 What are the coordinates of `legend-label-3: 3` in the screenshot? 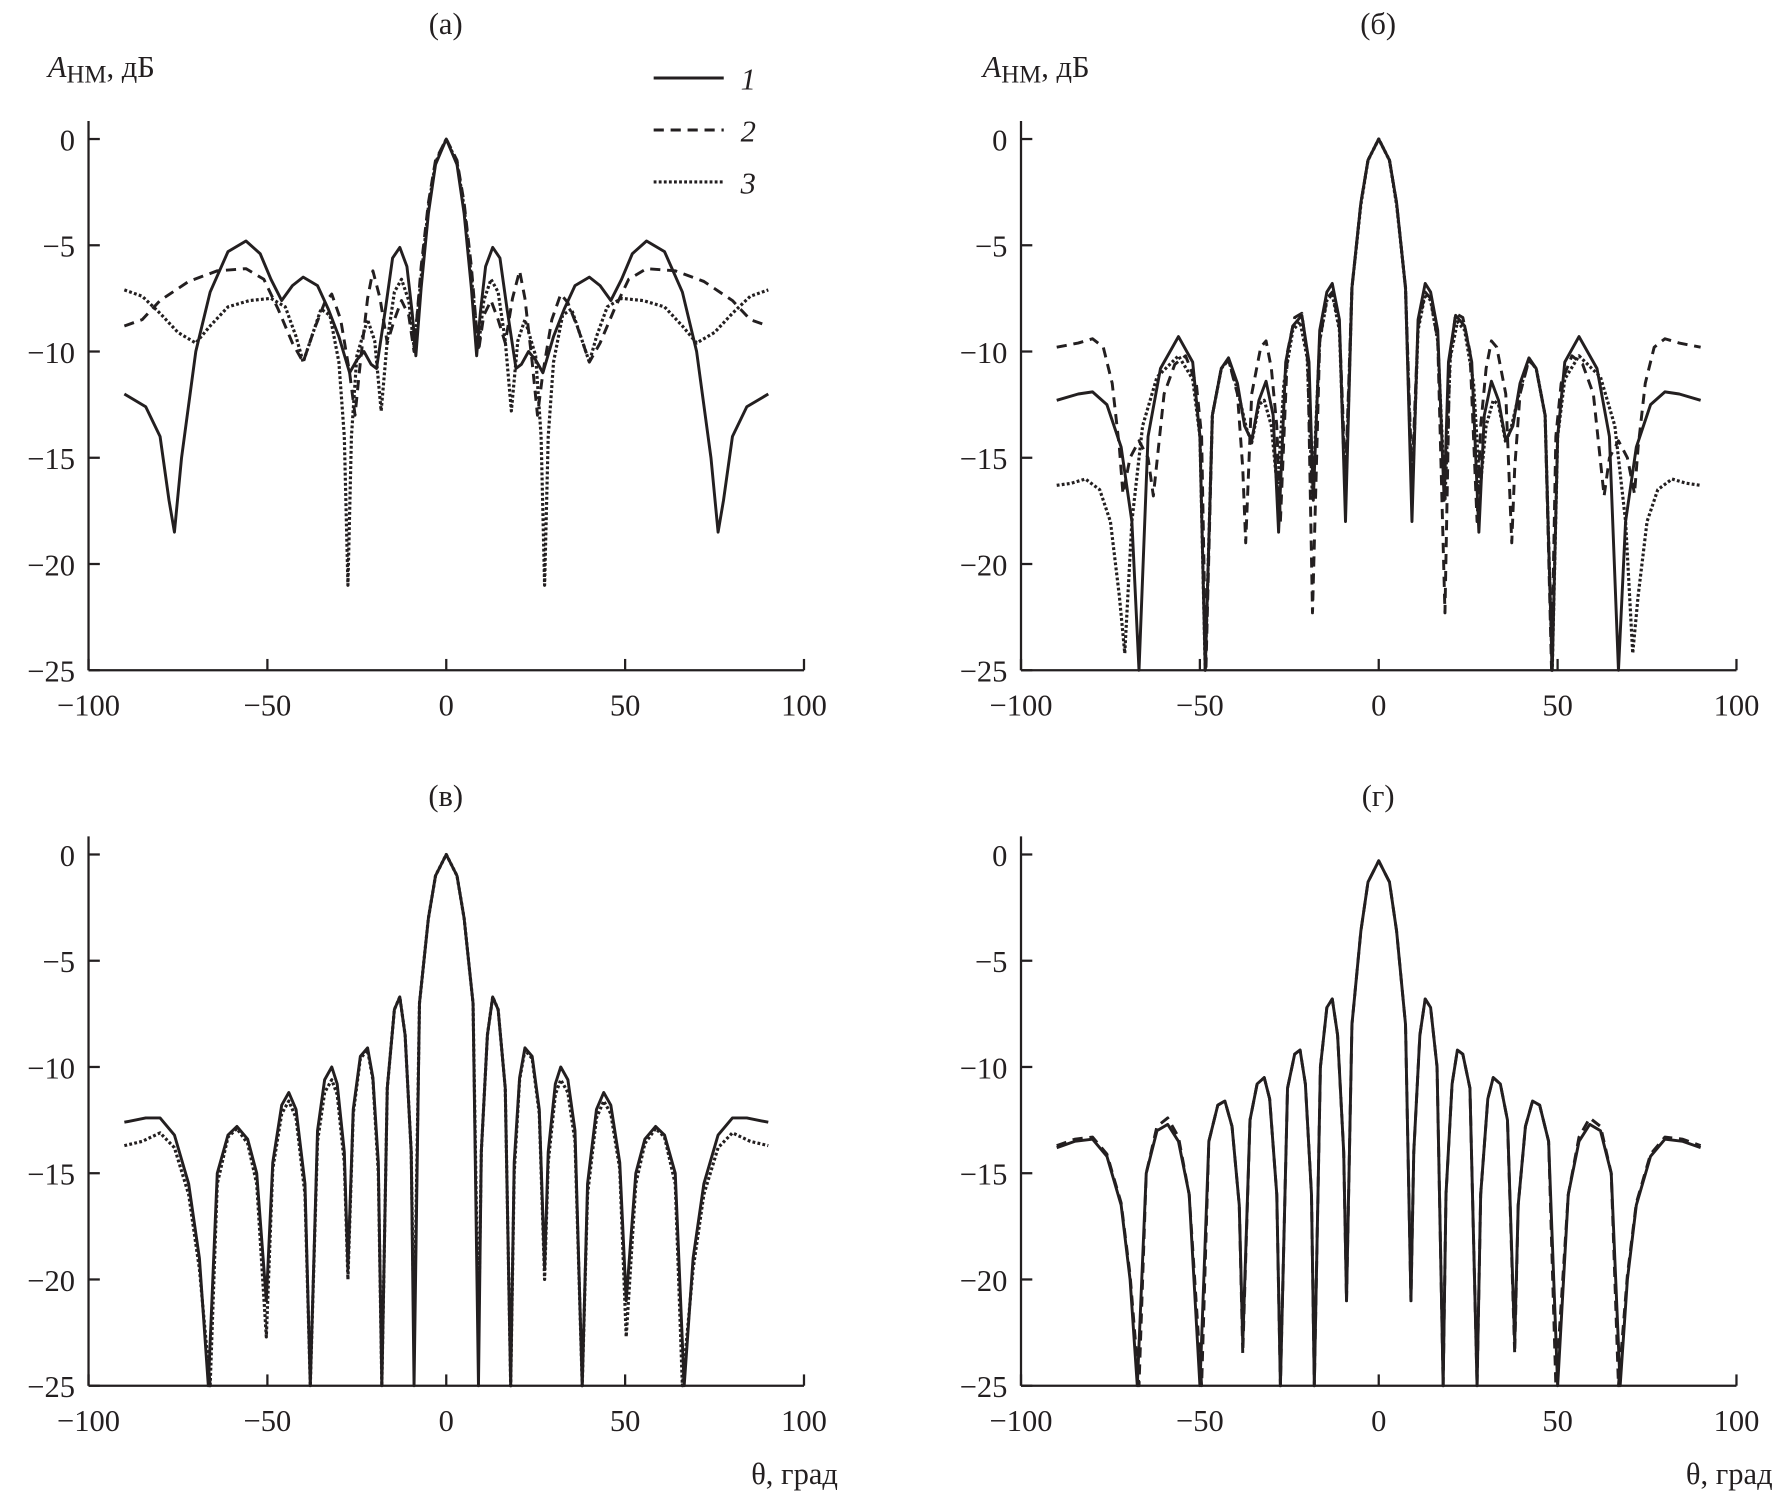 It's located at (748, 183).